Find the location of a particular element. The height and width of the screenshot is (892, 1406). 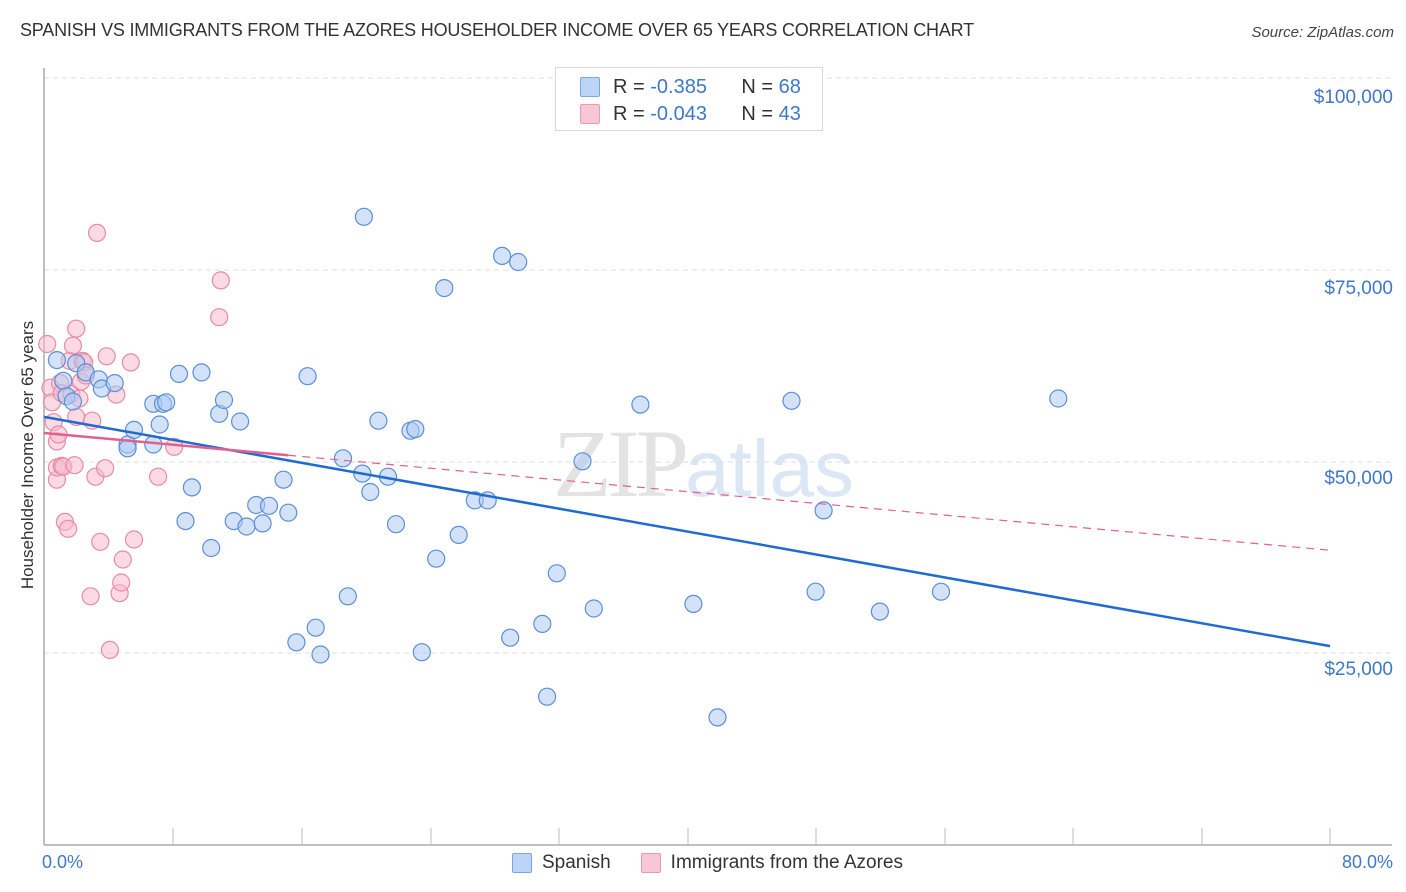

legend-label-azores: Immigrants from the Azores is located at coordinates (786, 862).